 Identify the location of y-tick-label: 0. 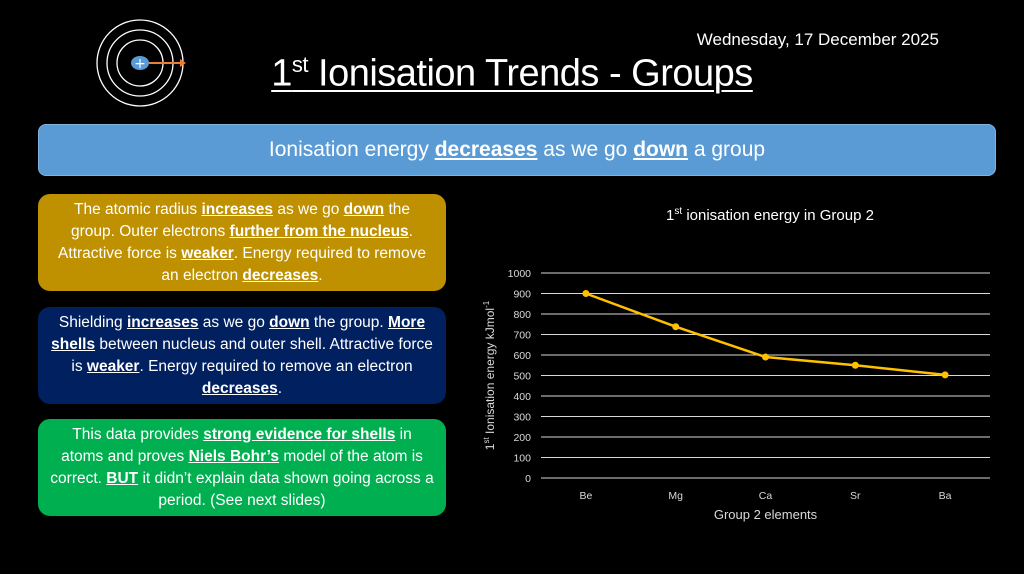
(528, 479).